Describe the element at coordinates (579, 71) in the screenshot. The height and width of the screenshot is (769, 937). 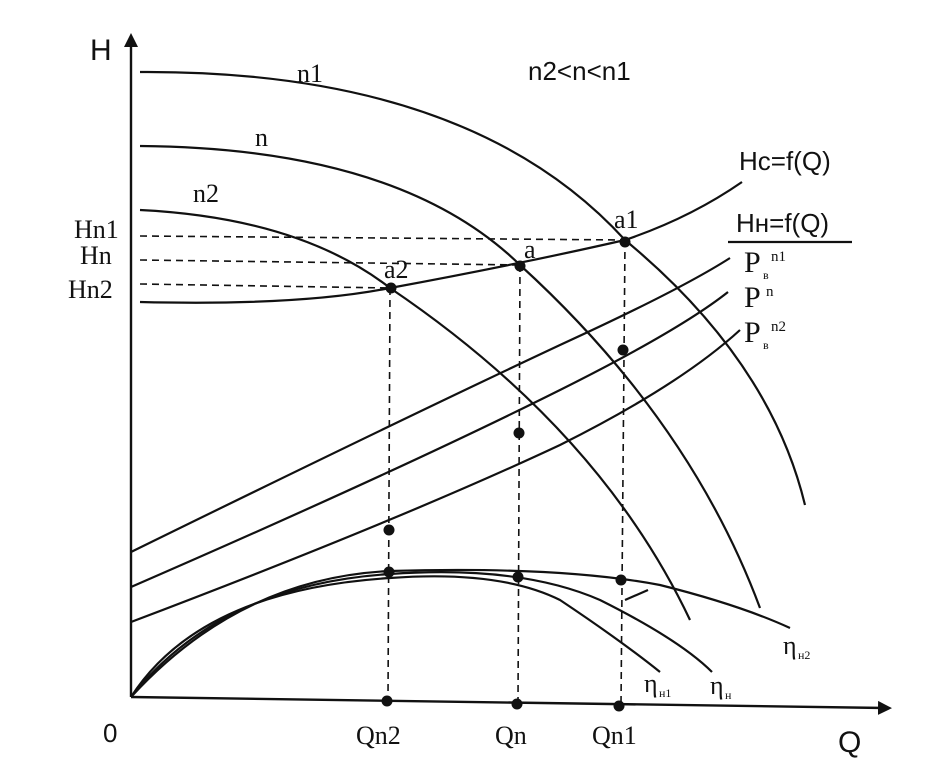
I see `speed-relation-label: n2<n<n1` at that location.